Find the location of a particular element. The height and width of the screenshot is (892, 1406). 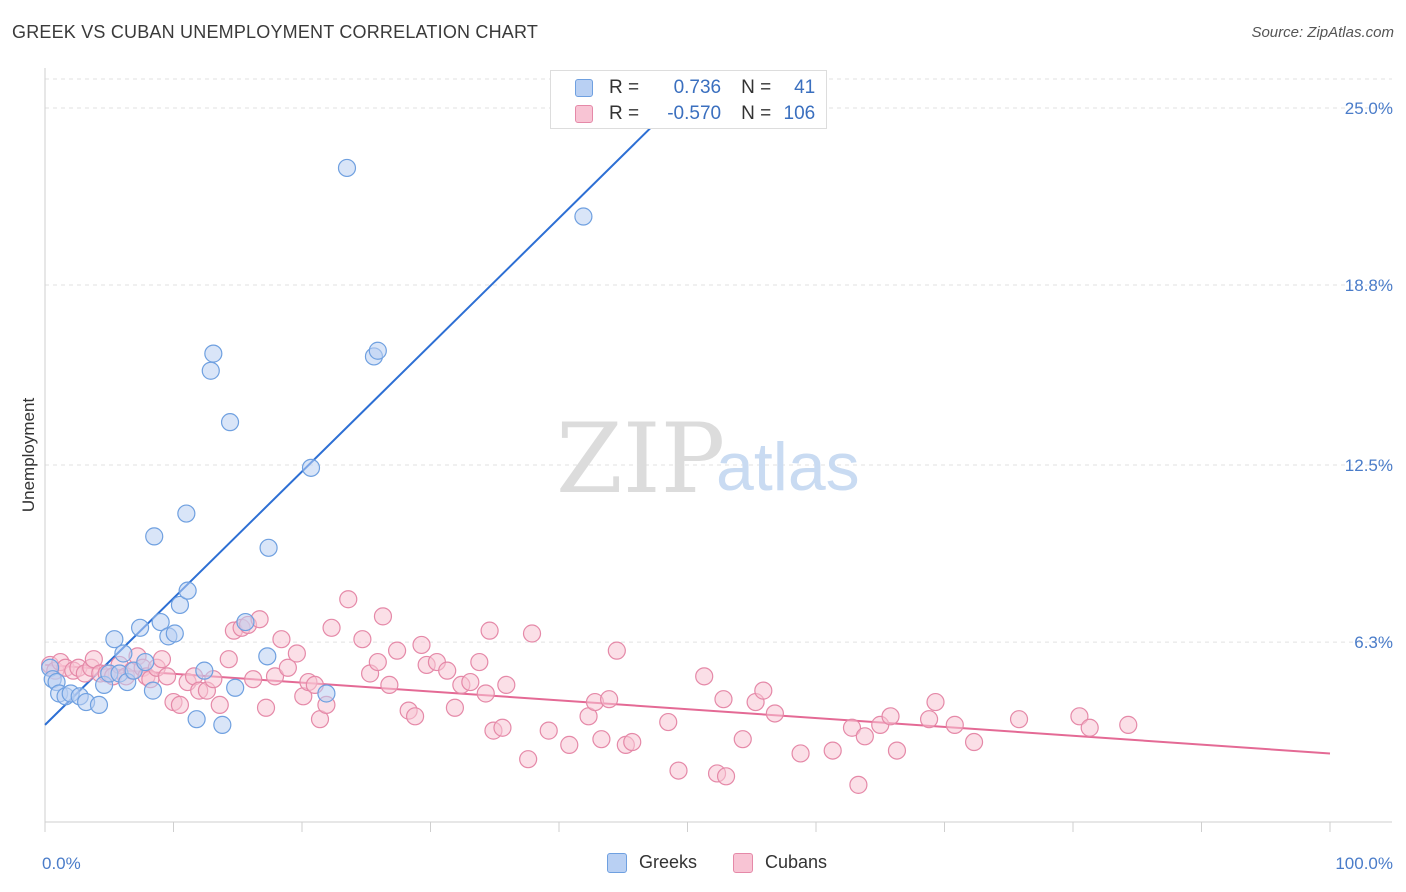

y-tick-label: 25.0% is located at coordinates (1369, 108).